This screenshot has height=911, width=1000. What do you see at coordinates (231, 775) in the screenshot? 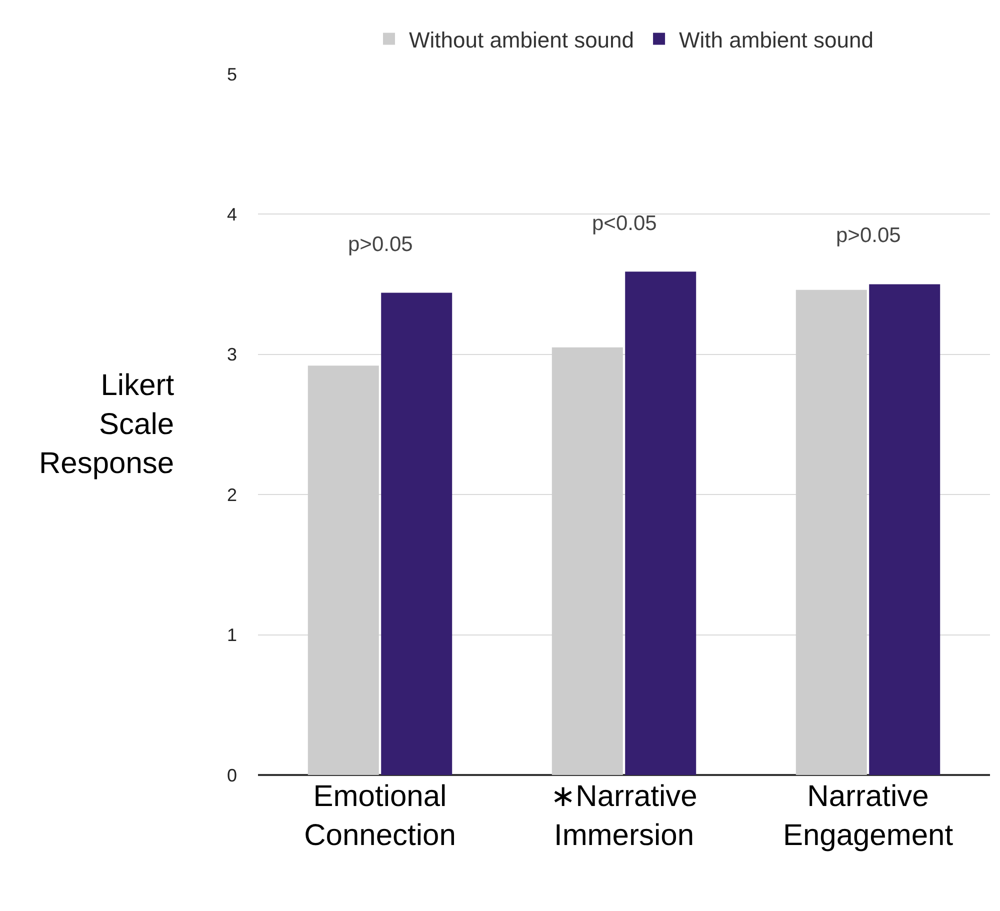
I see `y-tick-label: 0` at bounding box center [231, 775].